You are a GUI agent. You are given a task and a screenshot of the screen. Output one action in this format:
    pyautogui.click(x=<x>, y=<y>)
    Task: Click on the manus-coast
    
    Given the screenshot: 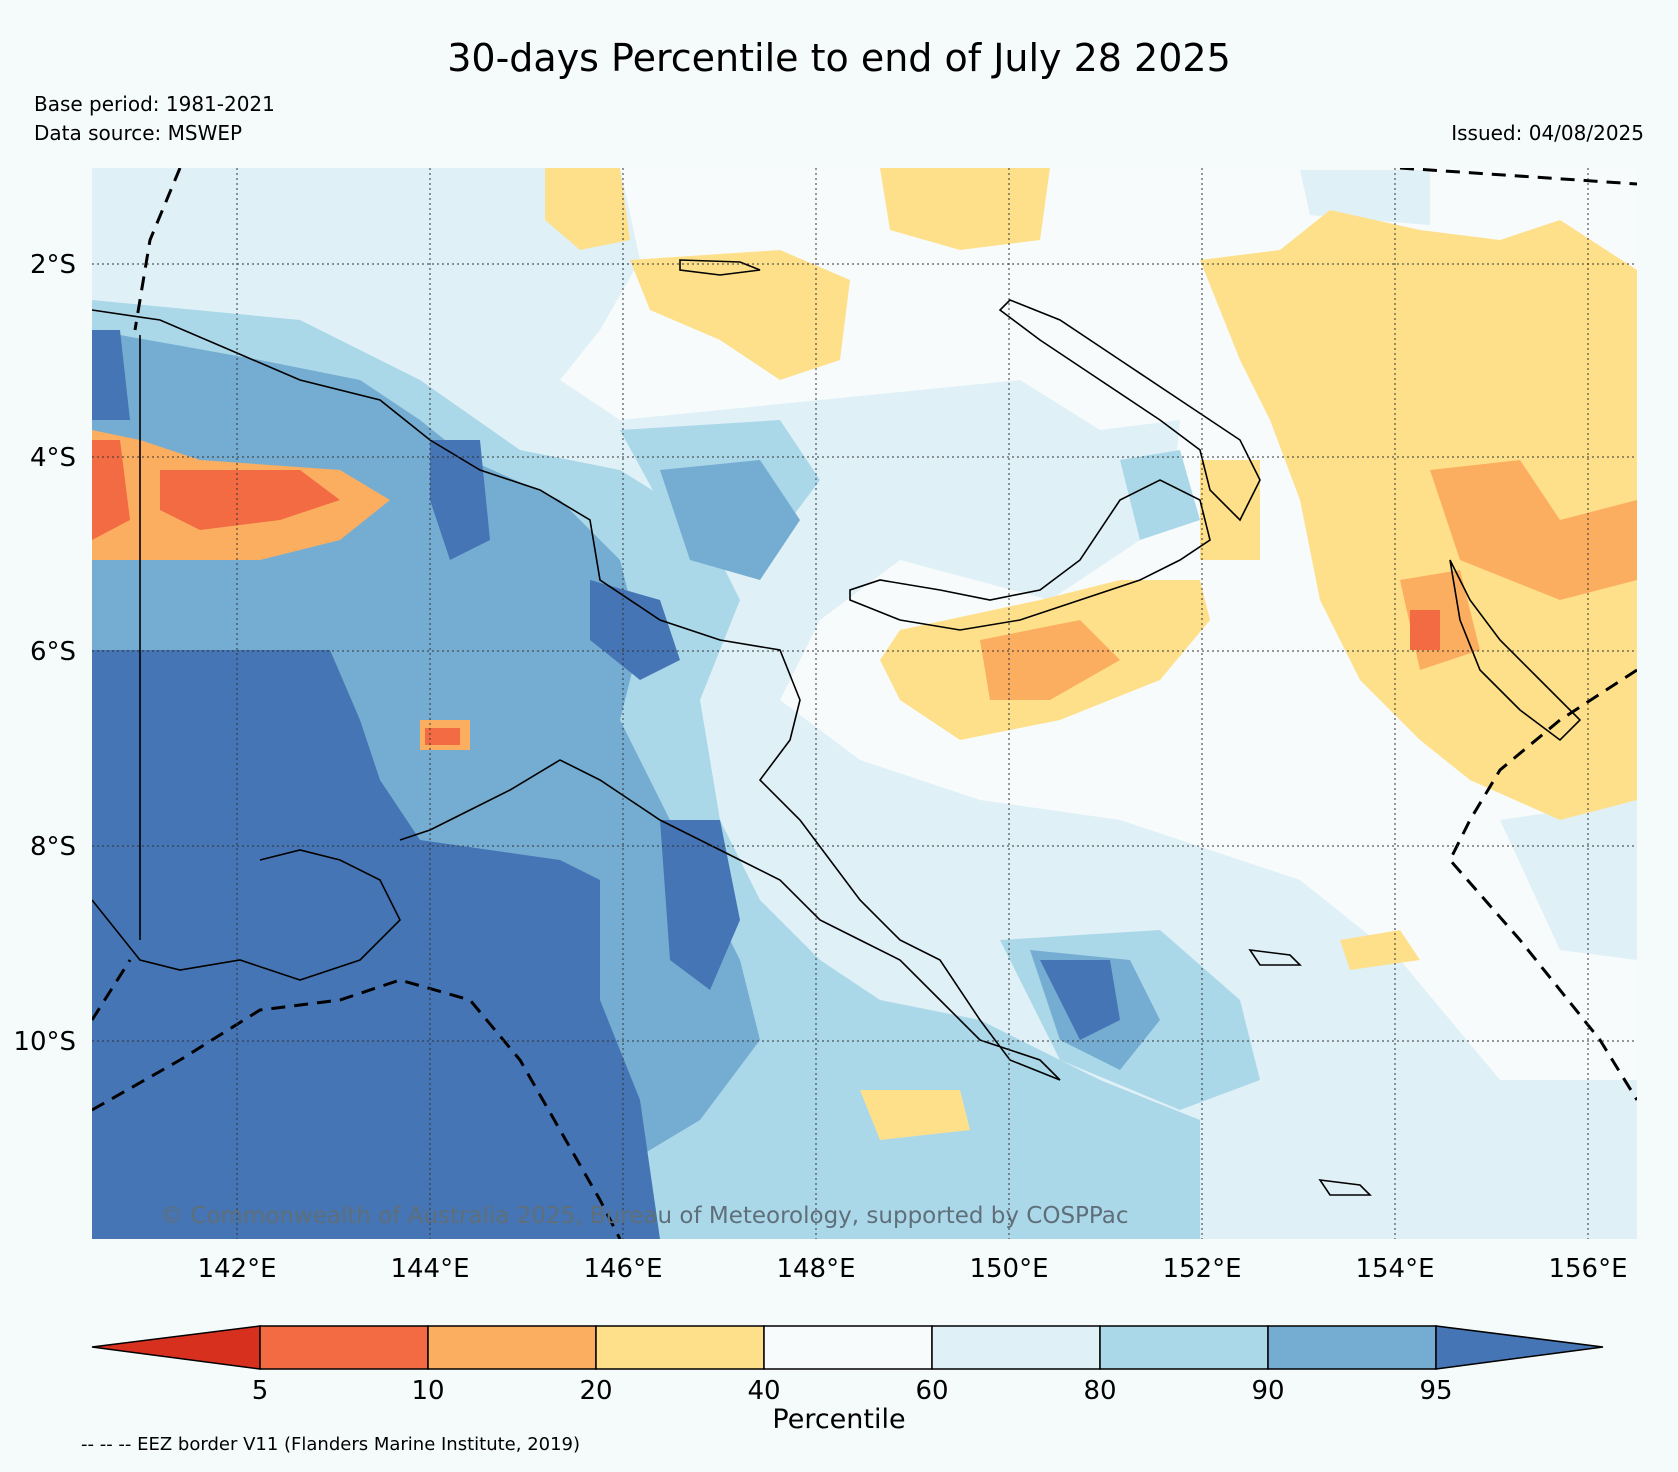 What is the action you would take?
    pyautogui.click(x=720, y=267)
    